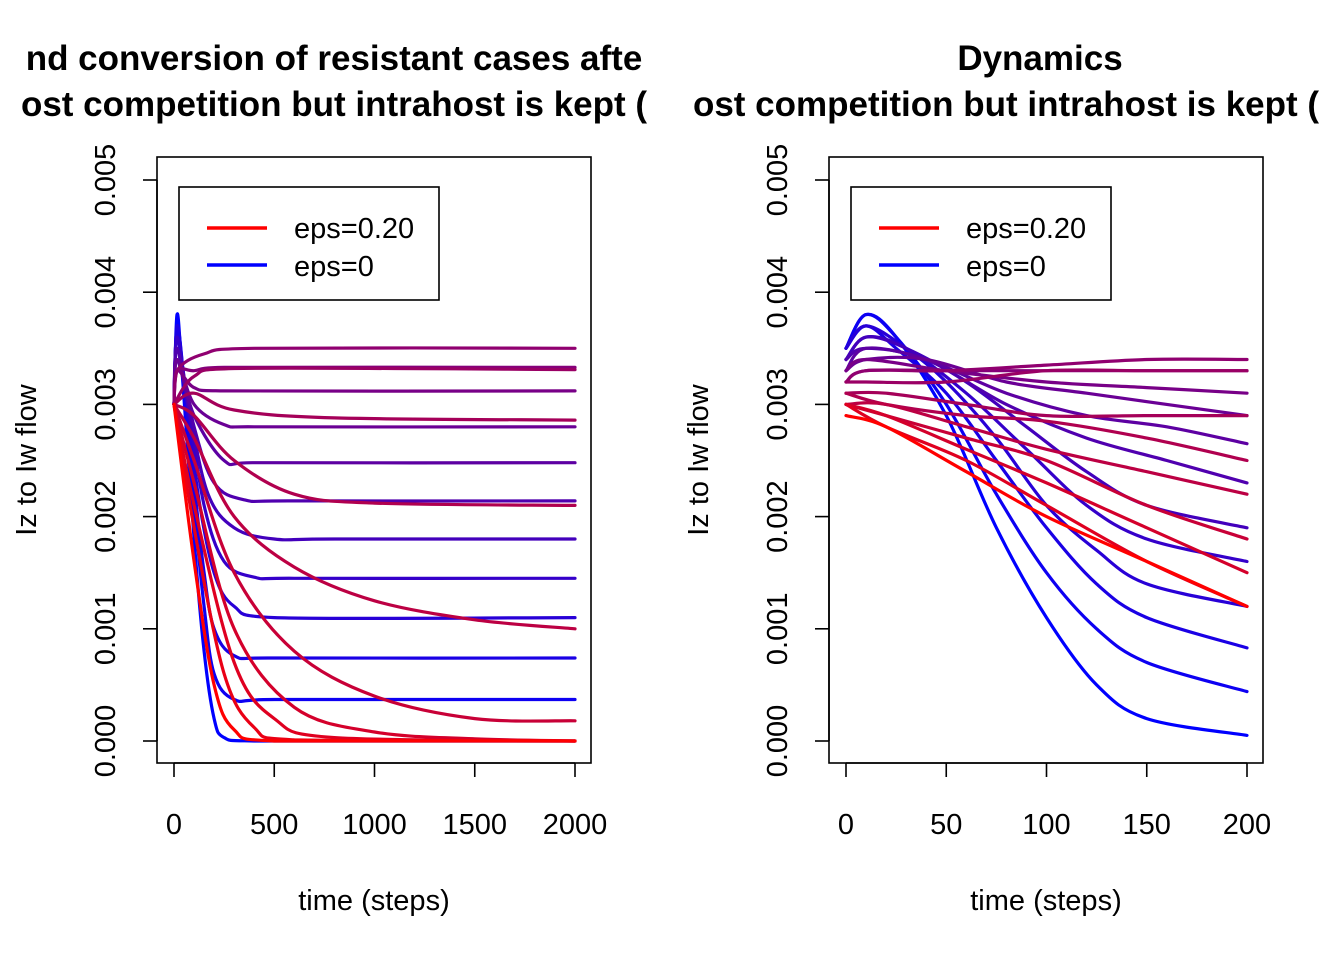 The image size is (1344, 960). I want to click on right-chart-title-line2: ost competition but intrahost is kept (, so click(1006, 104).